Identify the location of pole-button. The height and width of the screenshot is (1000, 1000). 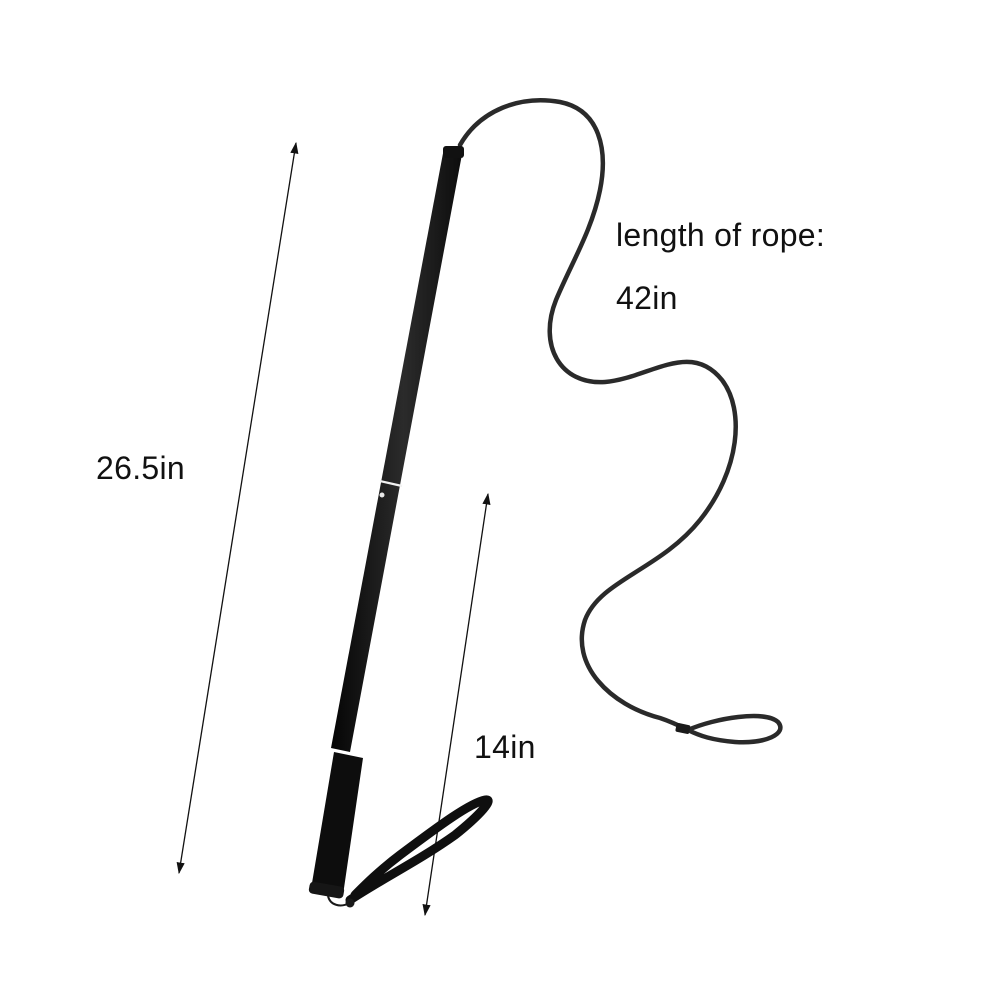
(382, 495).